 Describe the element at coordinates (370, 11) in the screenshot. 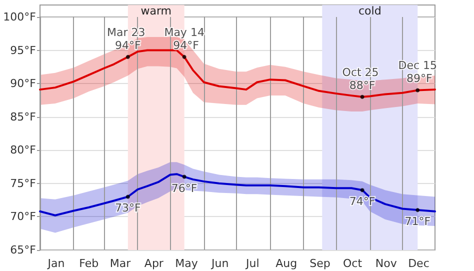

I see `band-label: cold` at that location.